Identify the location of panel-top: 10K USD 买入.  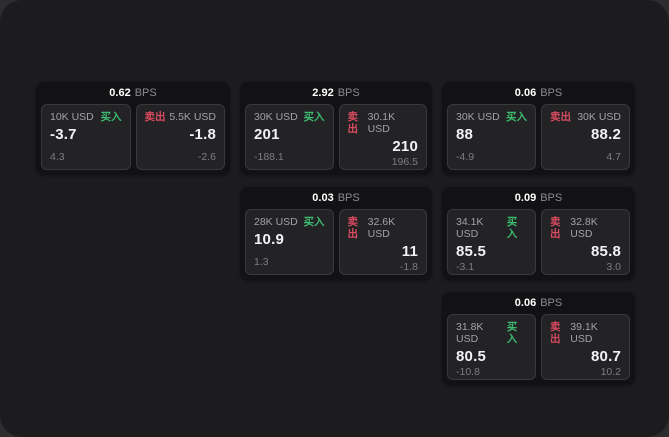
(86, 117).